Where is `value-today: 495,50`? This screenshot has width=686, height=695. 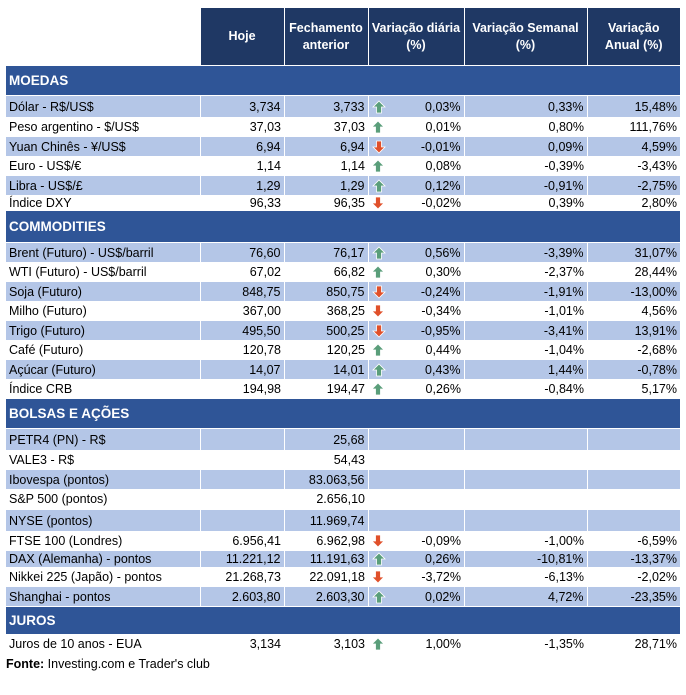
value-today: 495,50 is located at coordinates (241, 330).